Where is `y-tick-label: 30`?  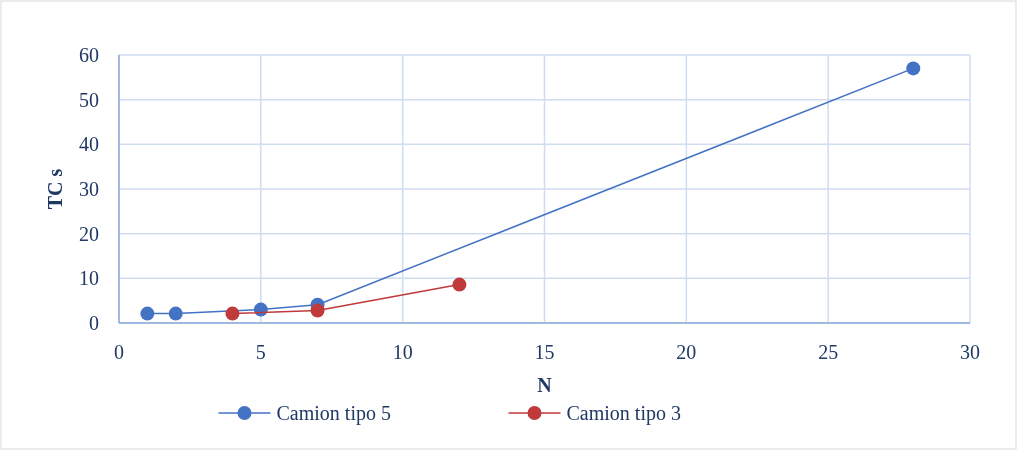
y-tick-label: 30 is located at coordinates (89, 189).